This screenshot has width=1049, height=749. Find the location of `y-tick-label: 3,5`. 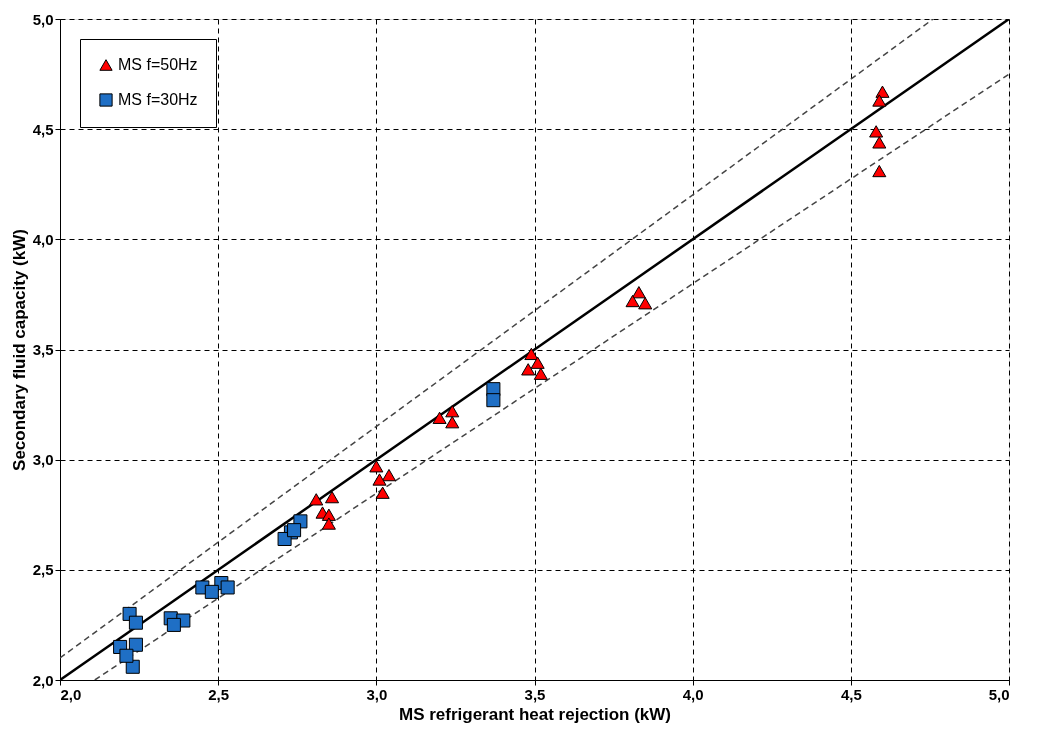

y-tick-label: 3,5 is located at coordinates (43, 349).